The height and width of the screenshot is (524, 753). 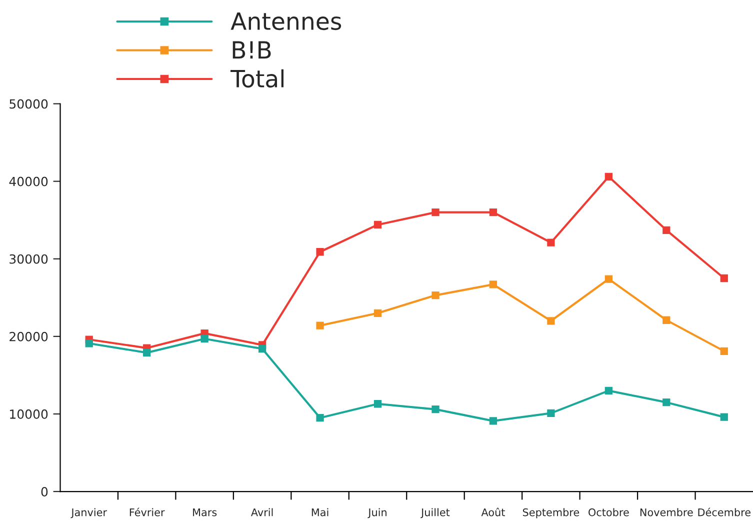 What do you see at coordinates (551, 513) in the screenshot?
I see `x-tick-label: Septembre` at bounding box center [551, 513].